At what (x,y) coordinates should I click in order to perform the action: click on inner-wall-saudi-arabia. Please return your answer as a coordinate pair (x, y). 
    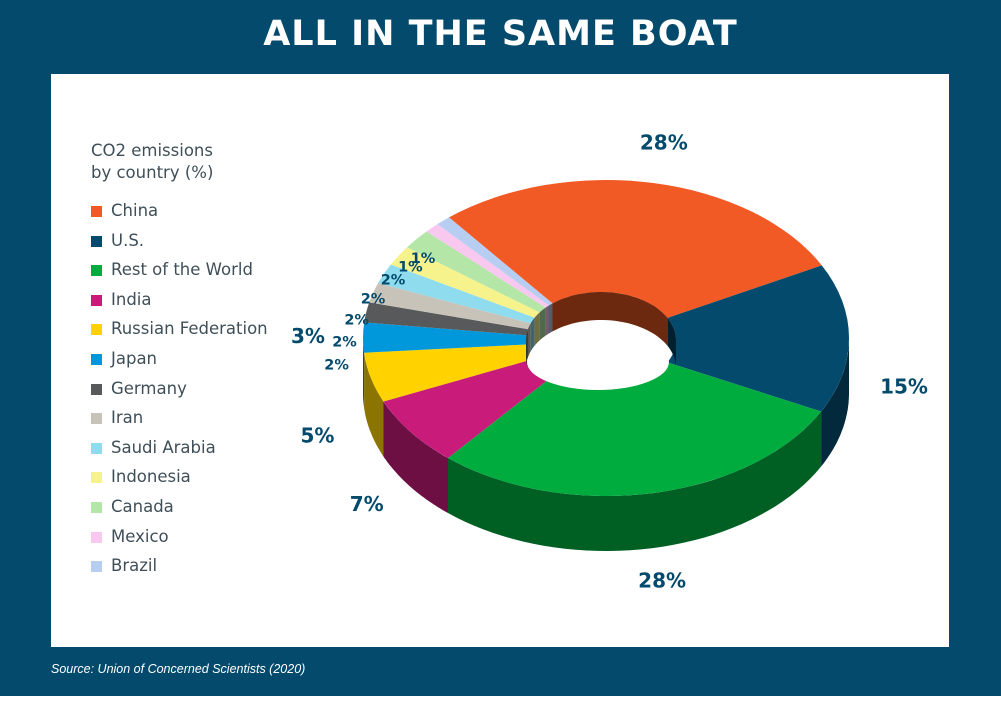
    Looking at the image, I should click on (532, 334).